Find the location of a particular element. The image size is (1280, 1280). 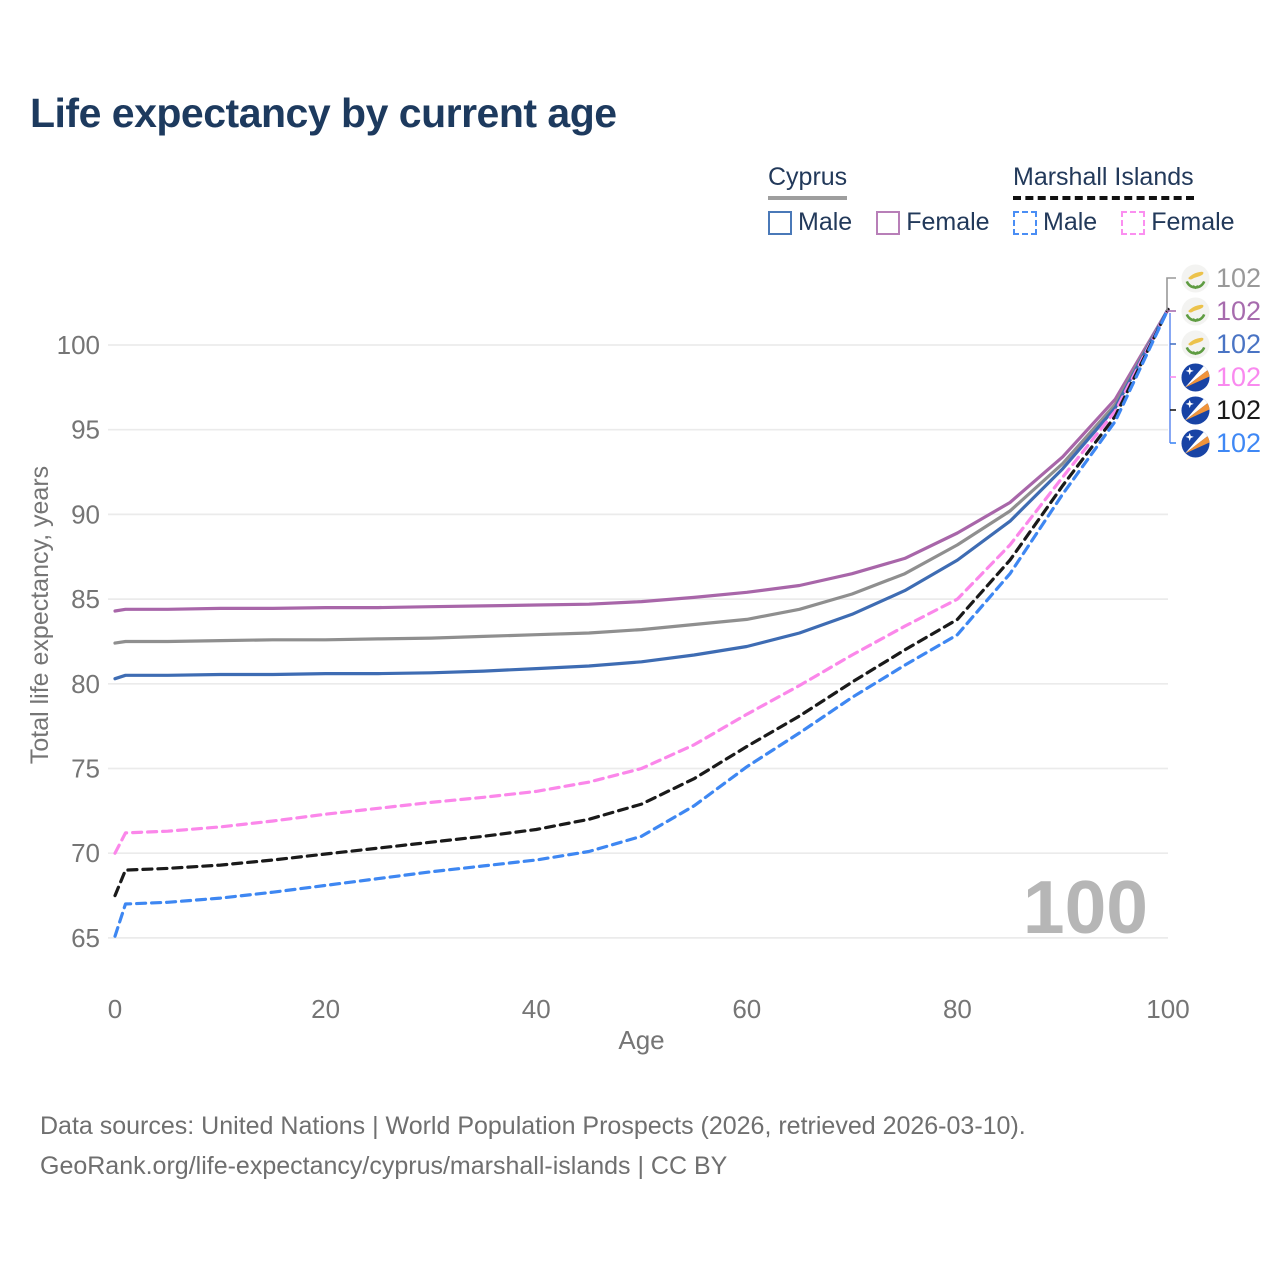

legend-group-marshall-islands: Marshall Islands Male Female is located at coordinates (1124, 200).